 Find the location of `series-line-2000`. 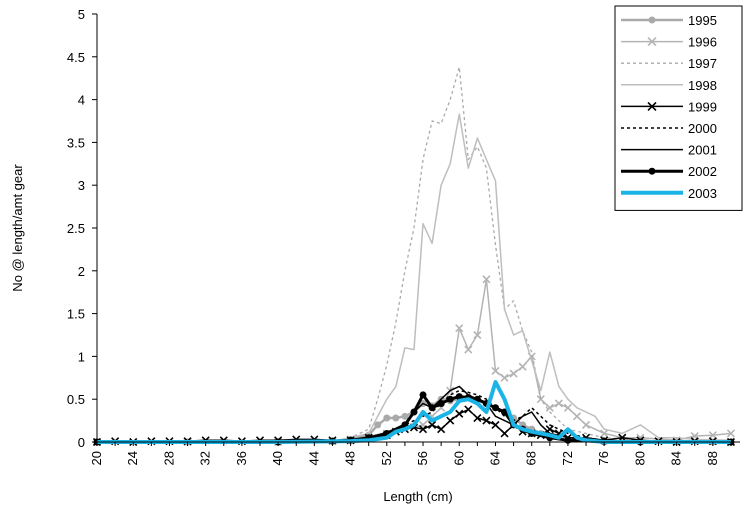

series-line-2000 is located at coordinates (414, 416).